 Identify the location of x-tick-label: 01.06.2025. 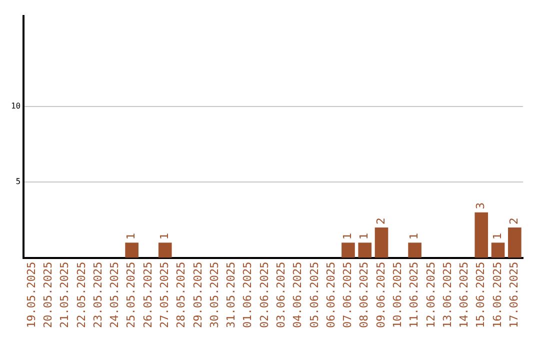
(247, 295).